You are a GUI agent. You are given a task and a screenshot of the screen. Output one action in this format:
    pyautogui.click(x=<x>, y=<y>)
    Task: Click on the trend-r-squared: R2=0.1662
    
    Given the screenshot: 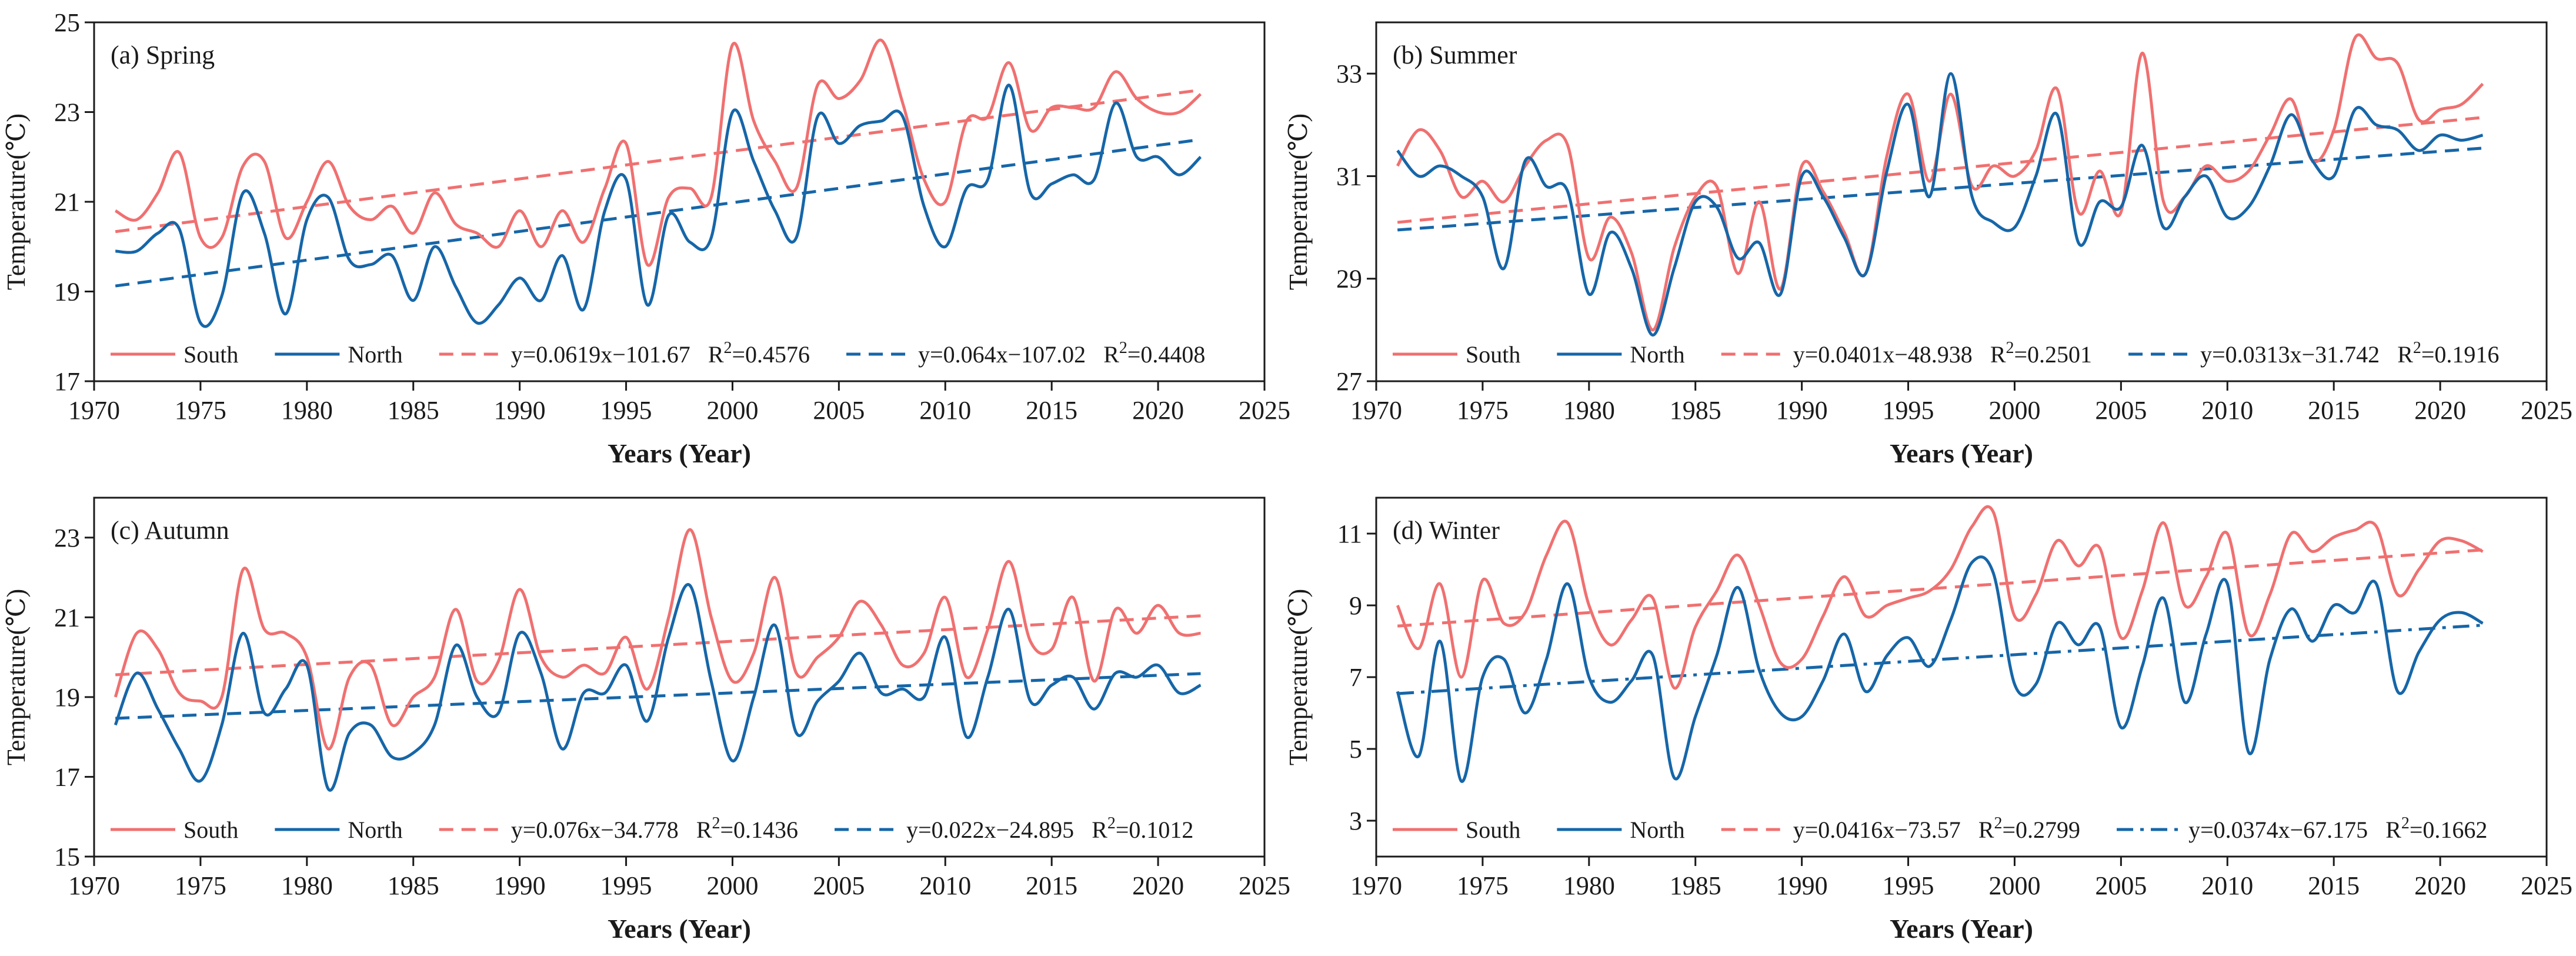 What is the action you would take?
    pyautogui.click(x=2436, y=829)
    